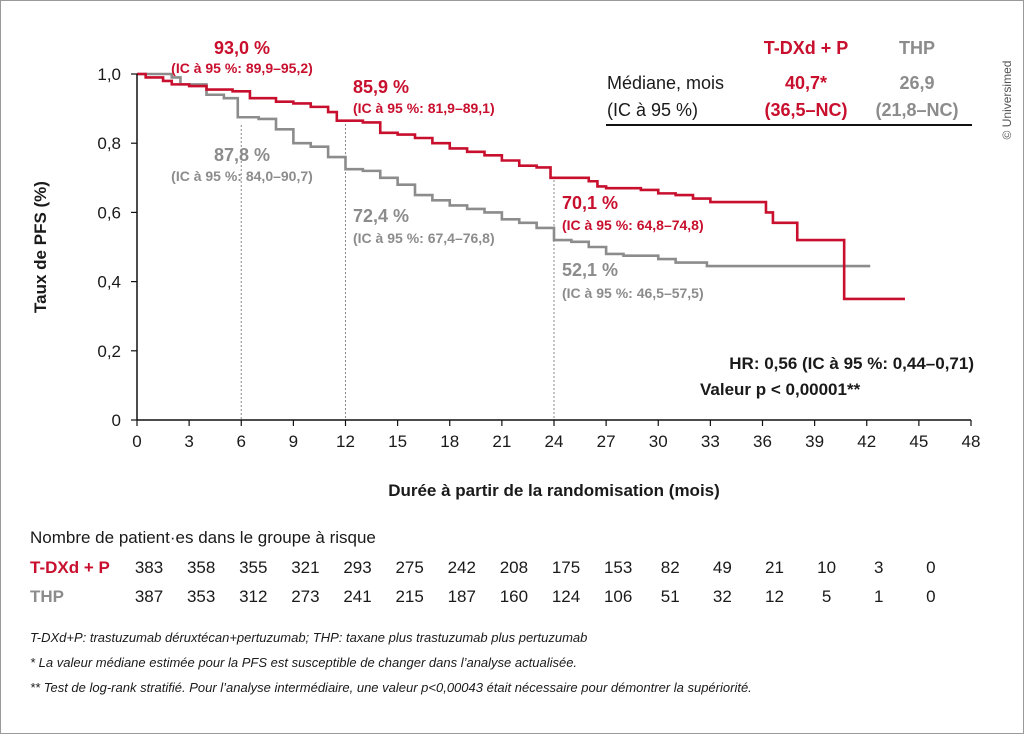  What do you see at coordinates (866, 441) in the screenshot?
I see `x-tick-label: 42` at bounding box center [866, 441].